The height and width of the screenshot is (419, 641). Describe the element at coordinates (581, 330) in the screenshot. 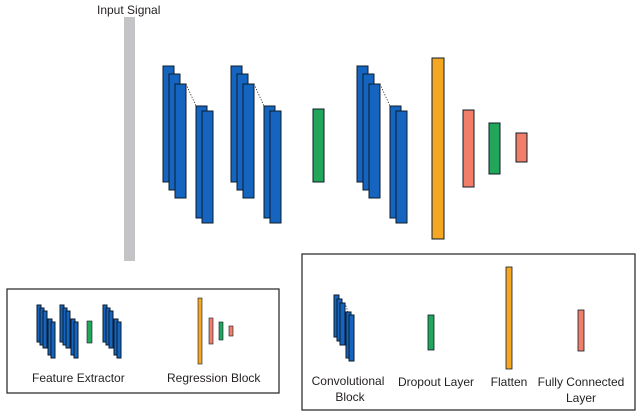

I see `legend-fc-icon` at that location.